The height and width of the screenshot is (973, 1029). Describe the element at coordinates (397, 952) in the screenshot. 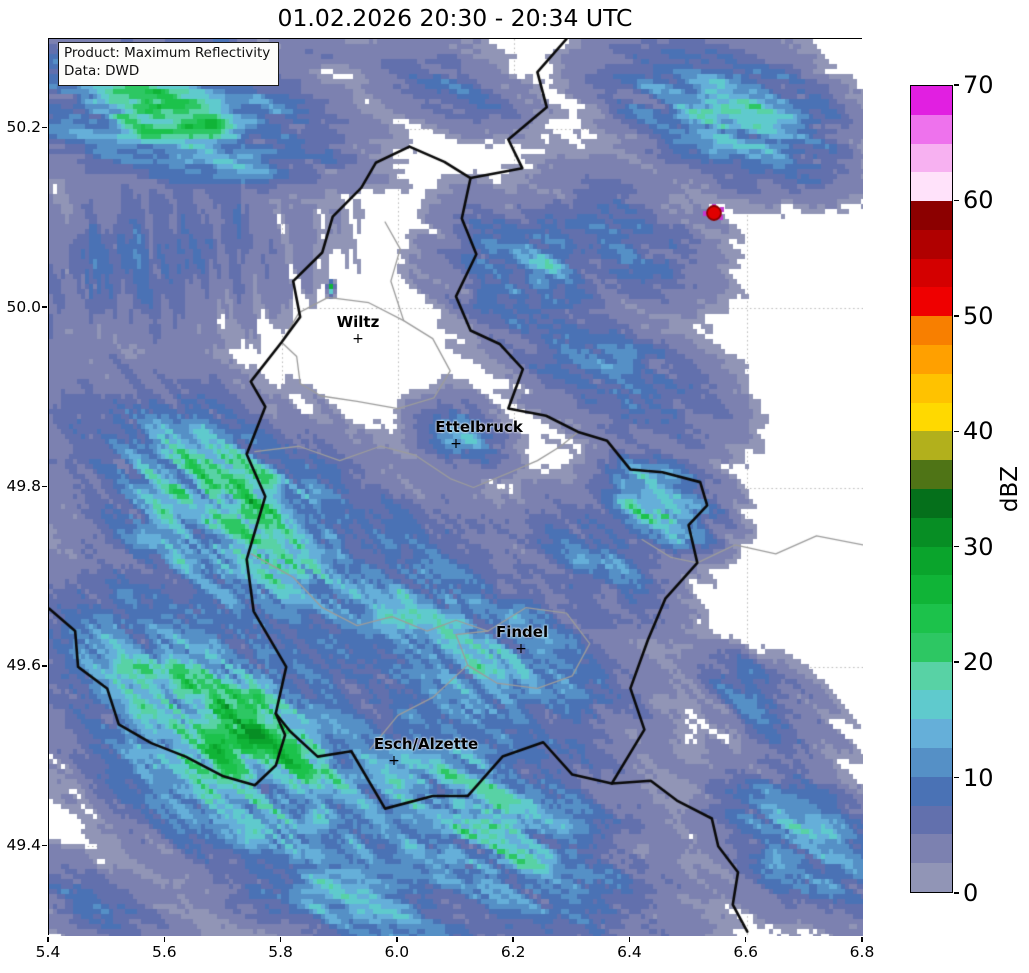

I see `x-tick-label: 6.0` at that location.